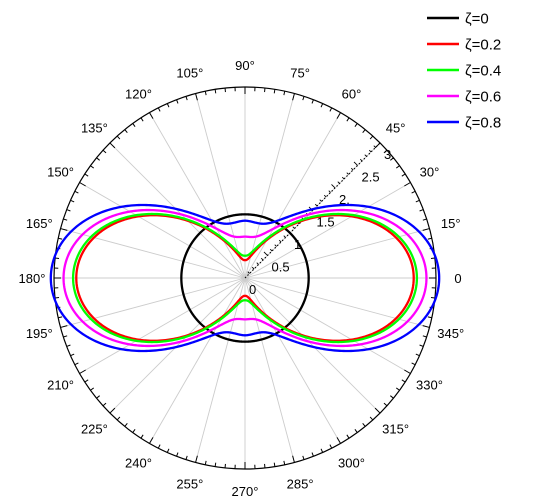  Describe the element at coordinates (32, 278) in the screenshot. I see `angle-label-180: 180°` at that location.